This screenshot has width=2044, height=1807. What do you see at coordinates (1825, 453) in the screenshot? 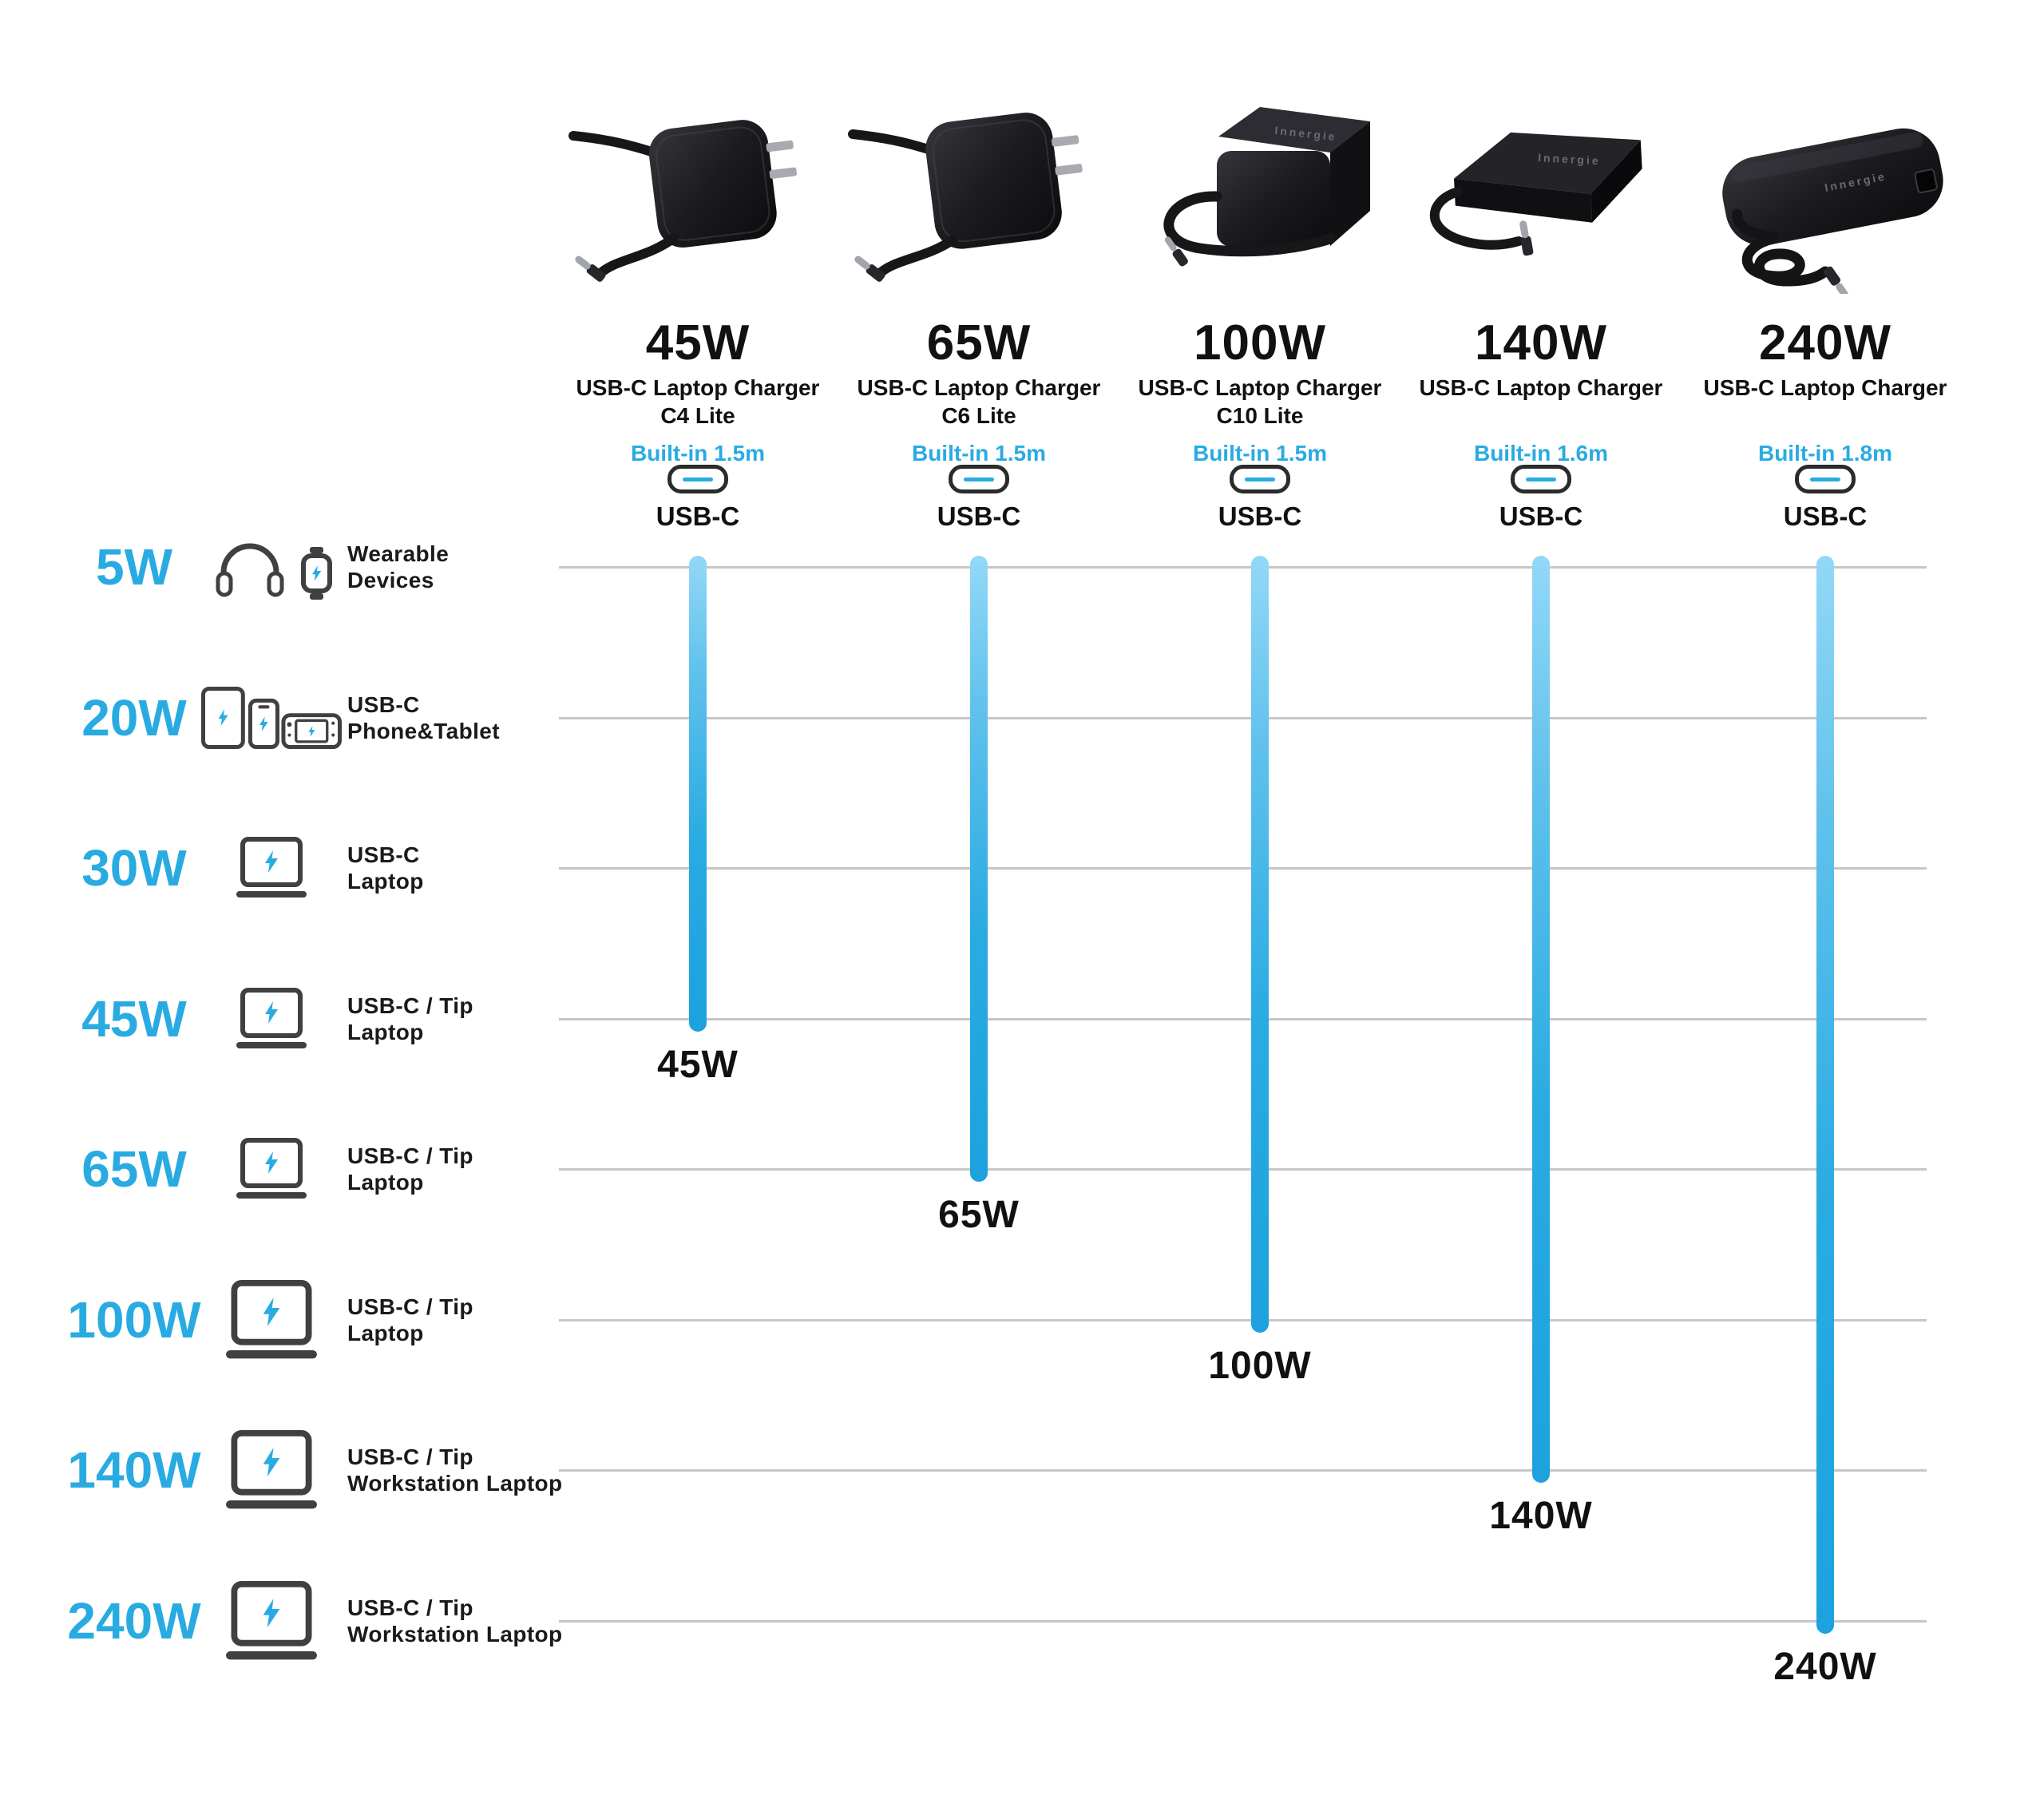
I see `cable-length-label: Built-in 1.8m` at bounding box center [1825, 453].